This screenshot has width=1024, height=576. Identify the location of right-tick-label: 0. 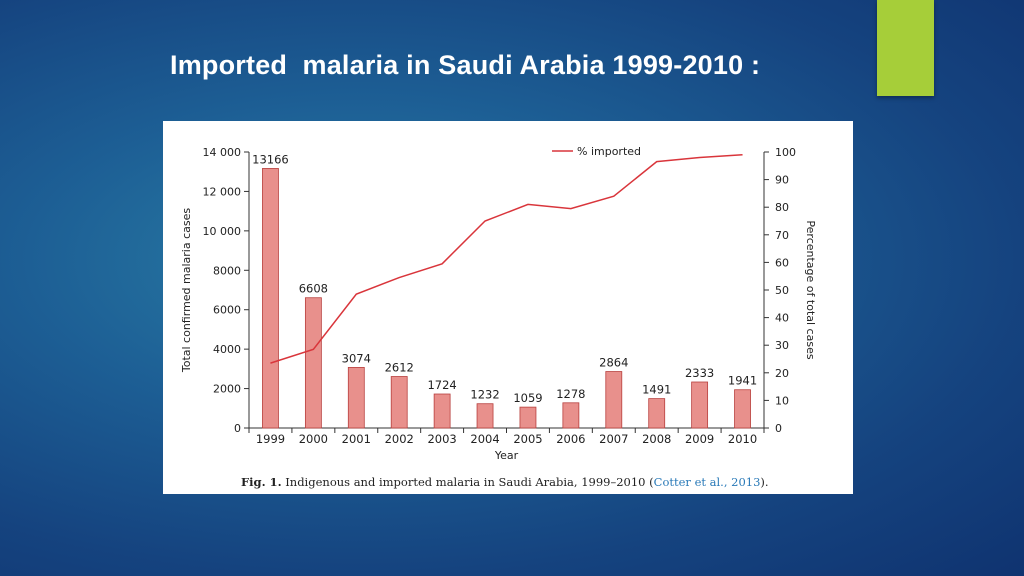
(778, 428).